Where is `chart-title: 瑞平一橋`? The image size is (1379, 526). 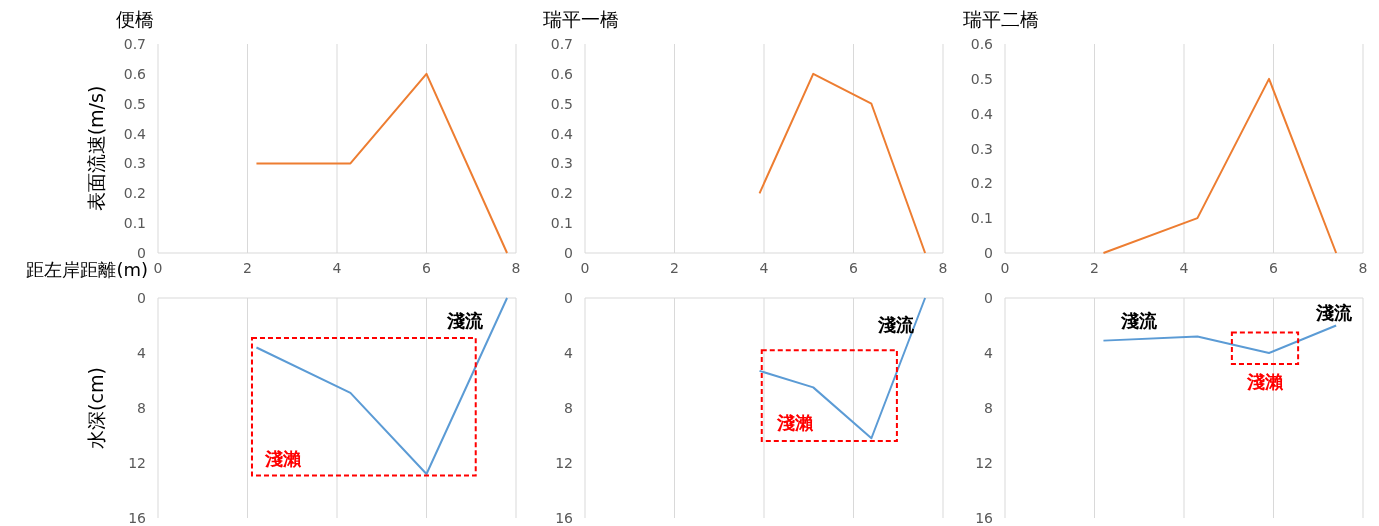 chart-title: 瑞平一橋 is located at coordinates (581, 19).